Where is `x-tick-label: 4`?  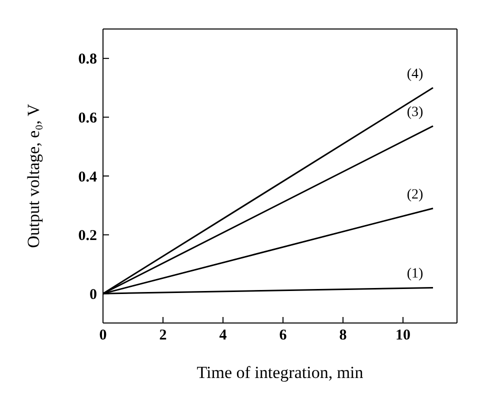 x-tick-label: 4 is located at coordinates (223, 336).